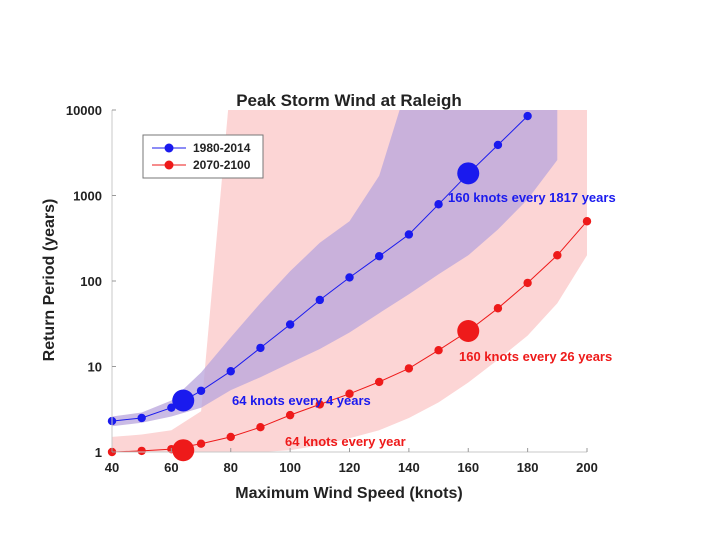 The width and height of the screenshot is (720, 540). I want to click on y-tick-label-1000: 1000, so click(87, 196).